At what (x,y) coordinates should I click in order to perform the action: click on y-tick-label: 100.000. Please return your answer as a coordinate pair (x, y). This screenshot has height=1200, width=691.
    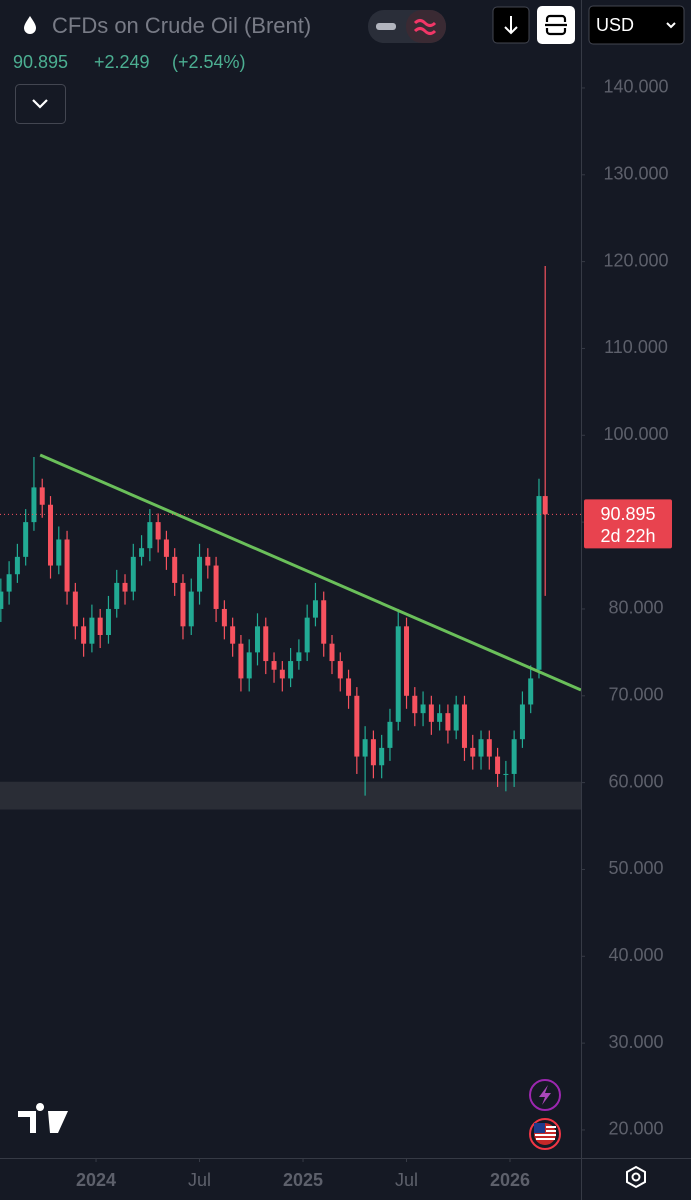
    Looking at the image, I should click on (635, 434).